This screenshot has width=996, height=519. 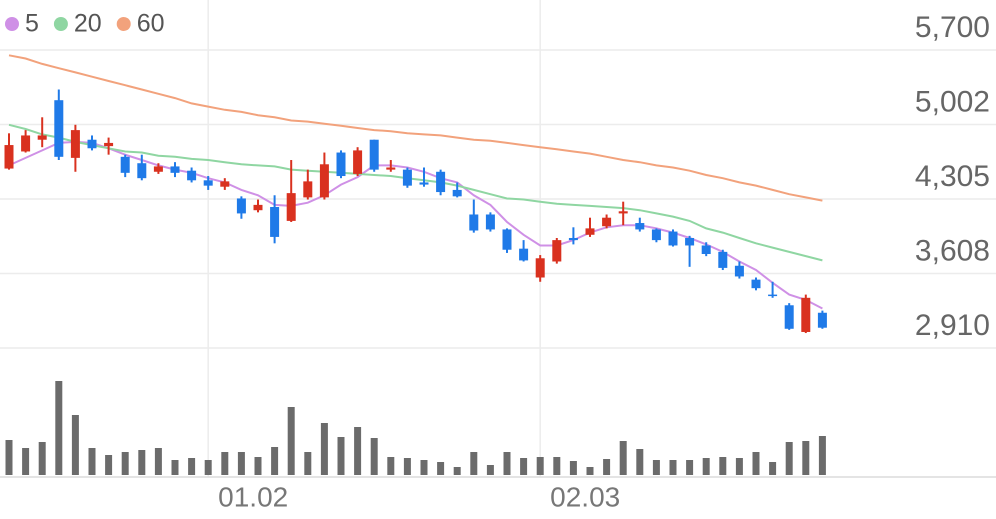 I want to click on legend-label: 5, so click(x=32, y=24).